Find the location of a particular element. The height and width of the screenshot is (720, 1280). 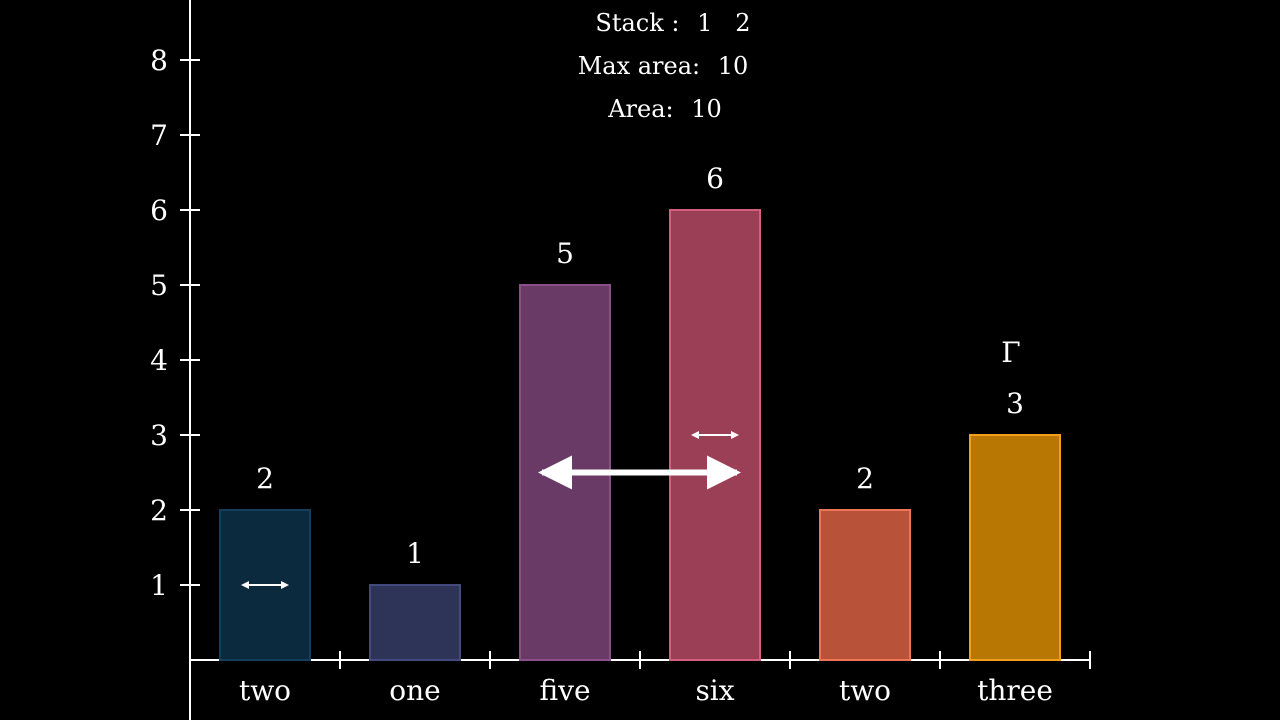

category-label: three is located at coordinates (1015, 690).